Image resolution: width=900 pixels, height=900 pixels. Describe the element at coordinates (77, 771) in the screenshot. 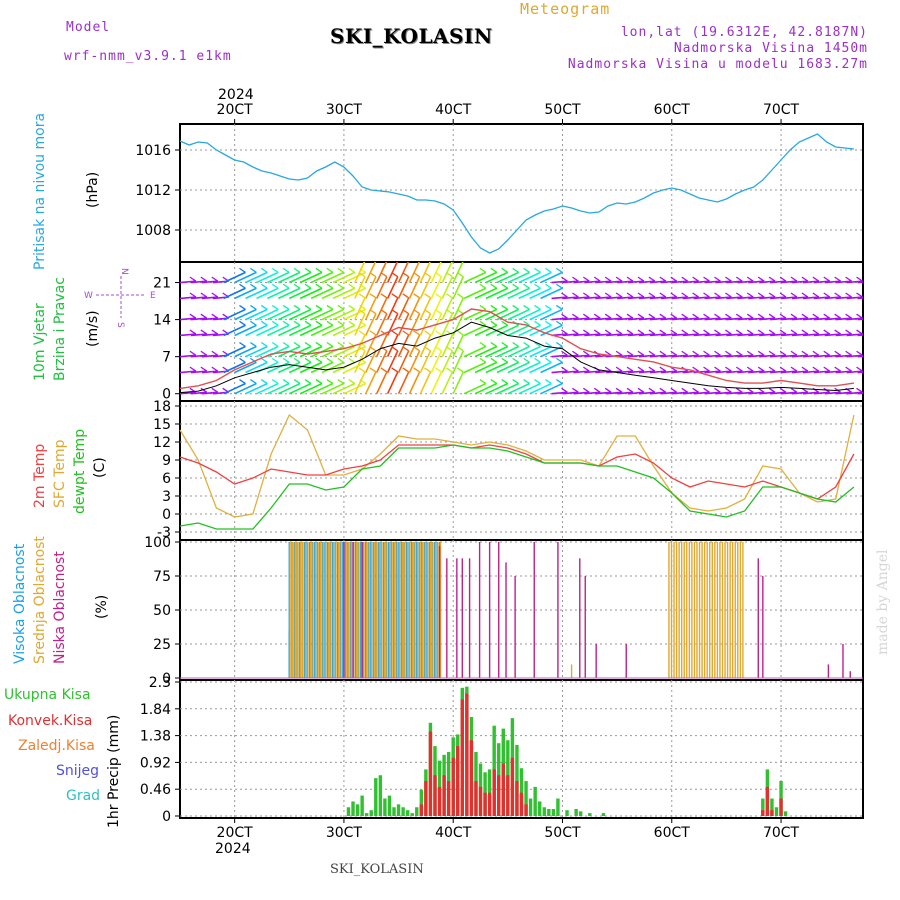

I see `precip-snow-label: Snijeg` at that location.